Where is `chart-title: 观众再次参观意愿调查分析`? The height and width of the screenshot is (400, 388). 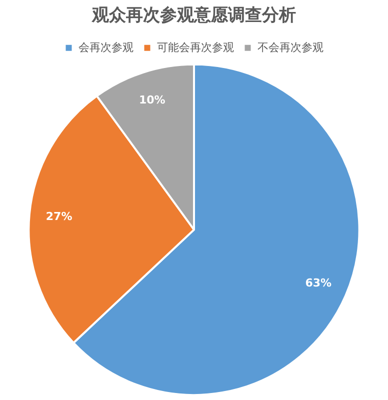 chart-title: 观众再次参观意愿调查分析 is located at coordinates (193, 16).